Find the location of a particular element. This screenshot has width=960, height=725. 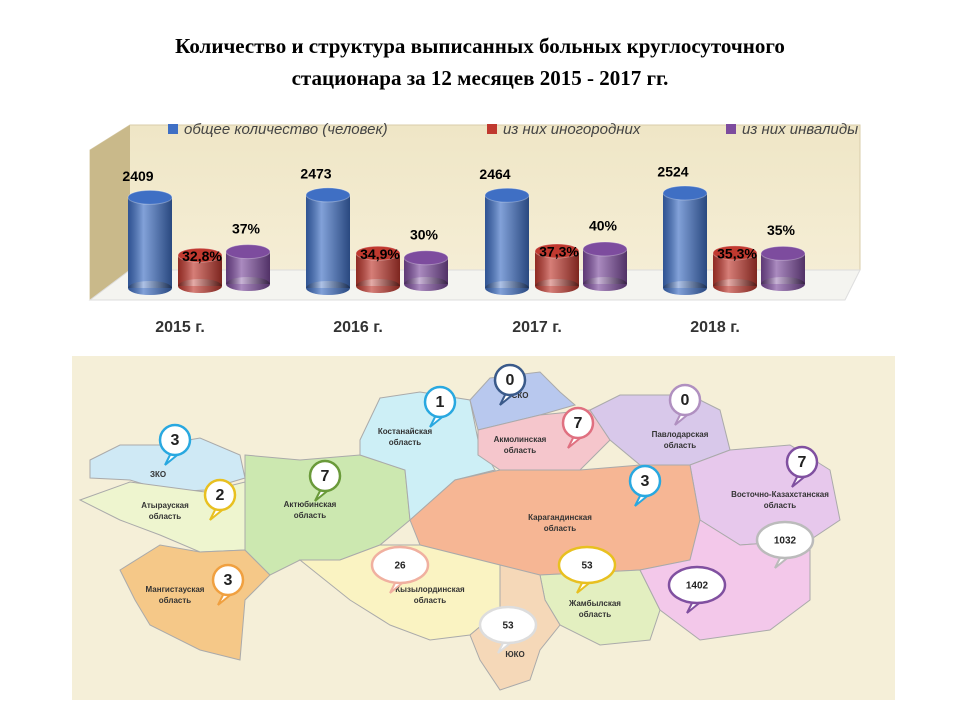

callout-value: 1032 is located at coordinates (785, 541).